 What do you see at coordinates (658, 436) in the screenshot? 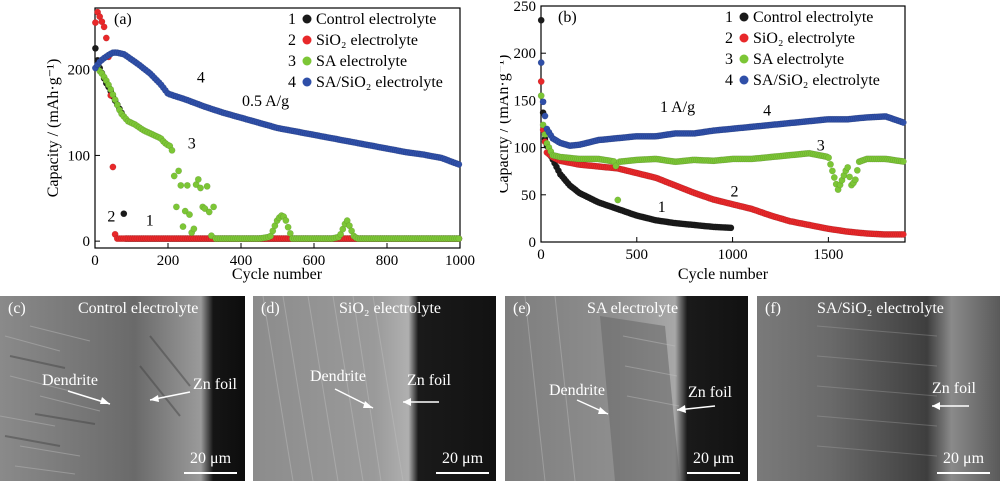
I see `micrograph-e-arrows` at bounding box center [658, 436].